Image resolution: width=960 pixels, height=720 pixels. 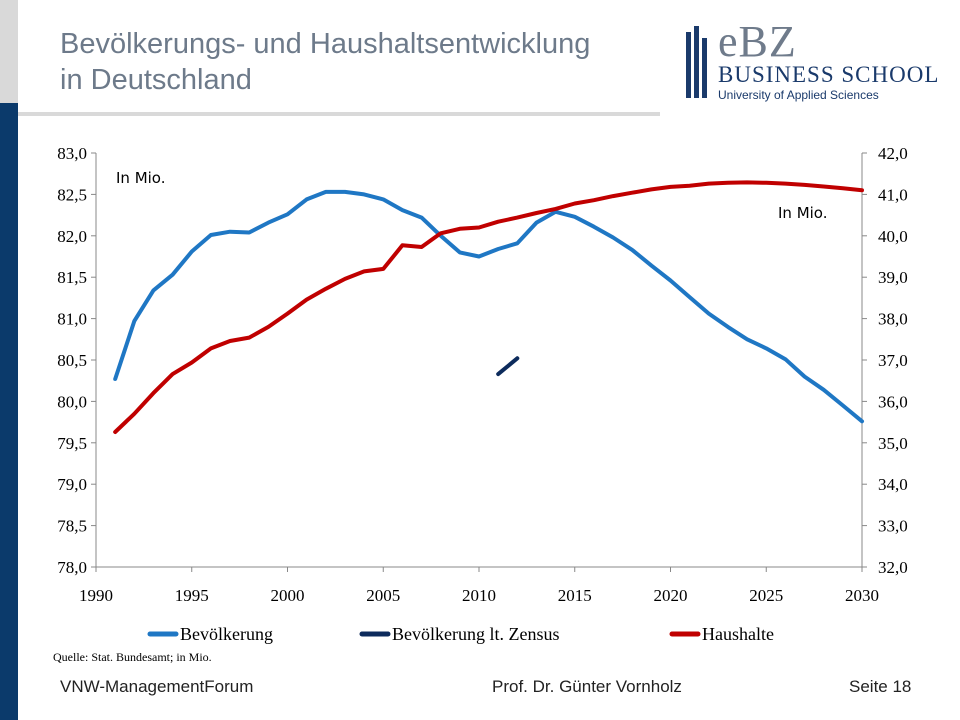 I want to click on y-right-tick-label: 40,0, so click(x=893, y=236).